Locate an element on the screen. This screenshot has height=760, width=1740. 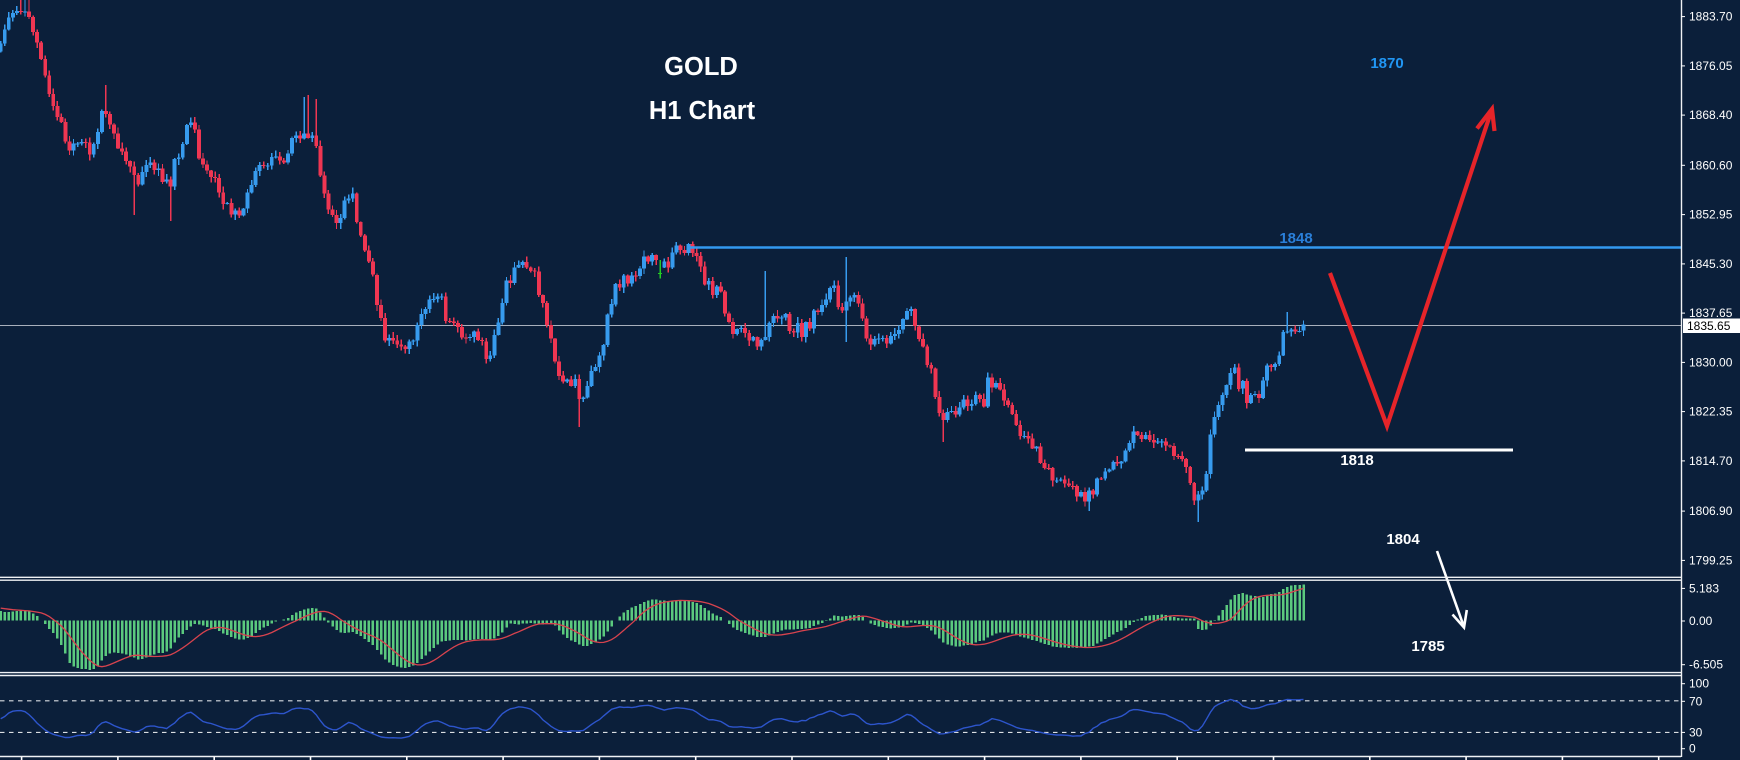
svg-text: 70 is located at coordinates (1696, 701).